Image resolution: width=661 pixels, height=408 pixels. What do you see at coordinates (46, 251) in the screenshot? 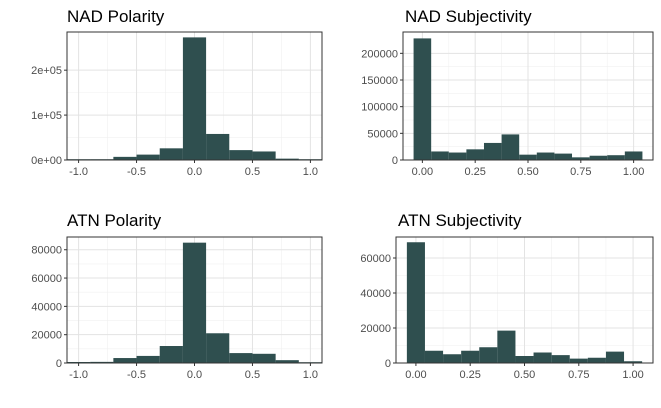
I see `y-tick-label: 80000` at bounding box center [46, 251].